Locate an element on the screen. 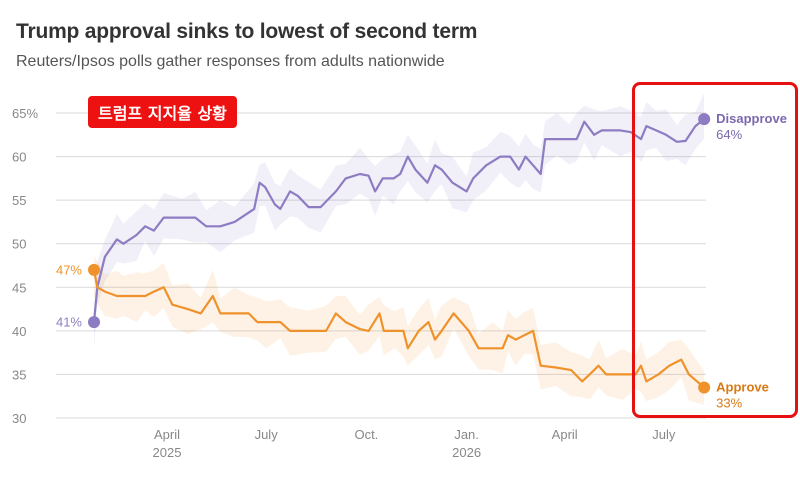  disapprove-start-marker is located at coordinates (94, 322).